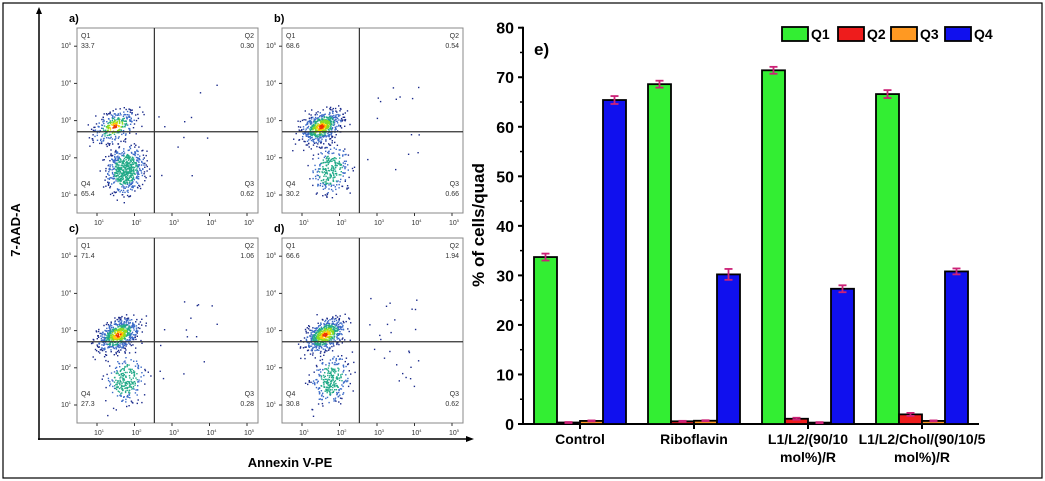  I want to click on category-label: mol%)/R, so click(922, 457).